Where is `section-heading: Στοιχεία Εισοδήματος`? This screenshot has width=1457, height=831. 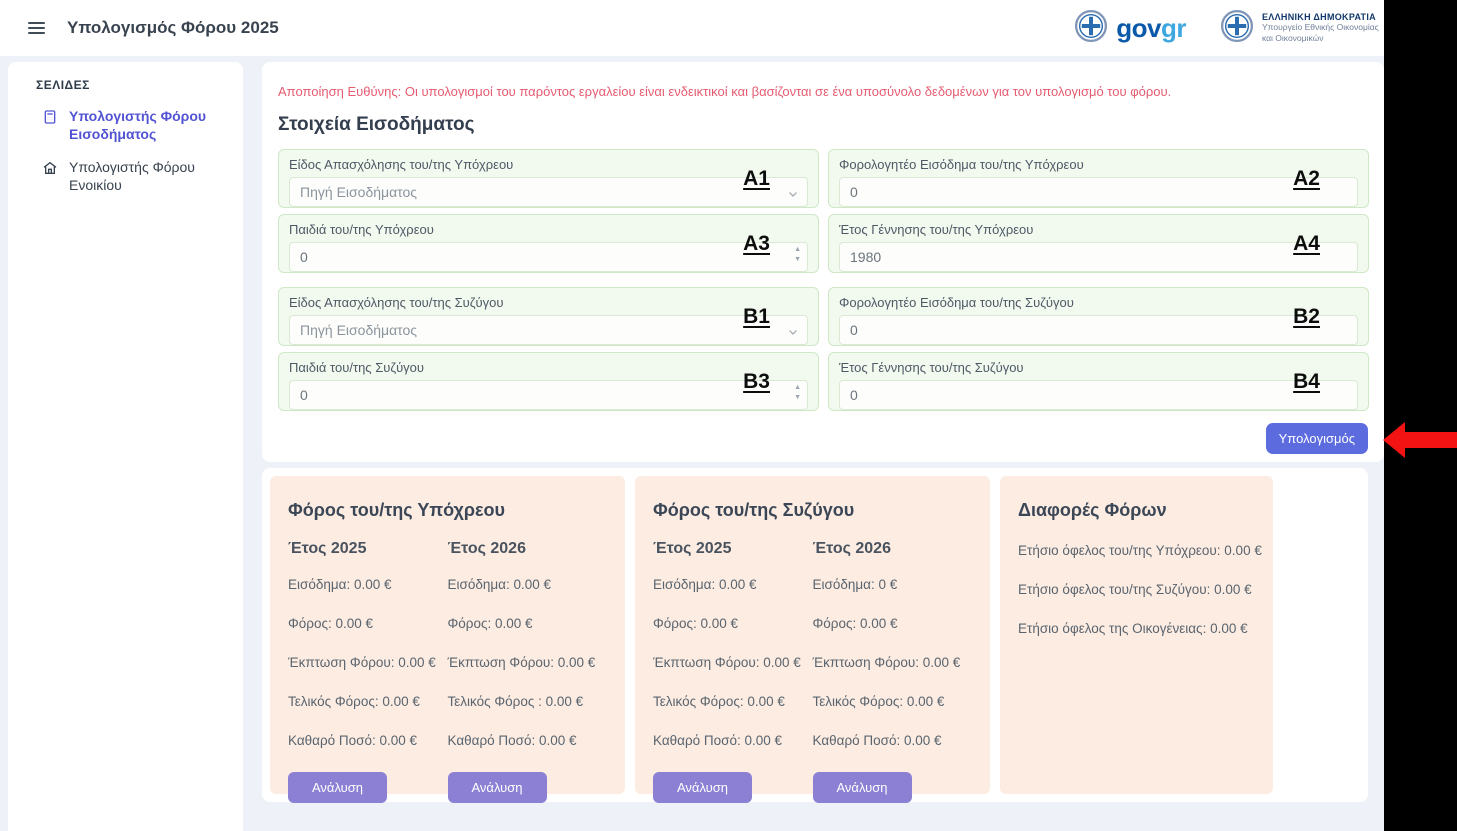
section-heading: Στοιχεία Εισοδήματος is located at coordinates (376, 124).